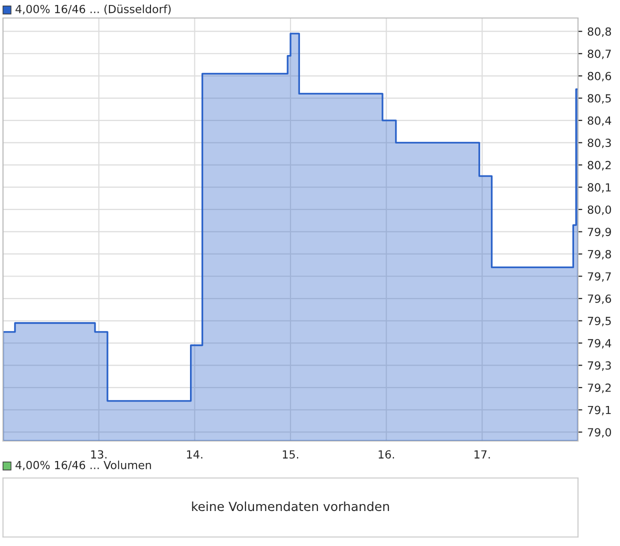 Image resolution: width=620 pixels, height=546 pixels. What do you see at coordinates (600, 32) in the screenshot?
I see `y-tick-label: 80,8` at bounding box center [600, 32].